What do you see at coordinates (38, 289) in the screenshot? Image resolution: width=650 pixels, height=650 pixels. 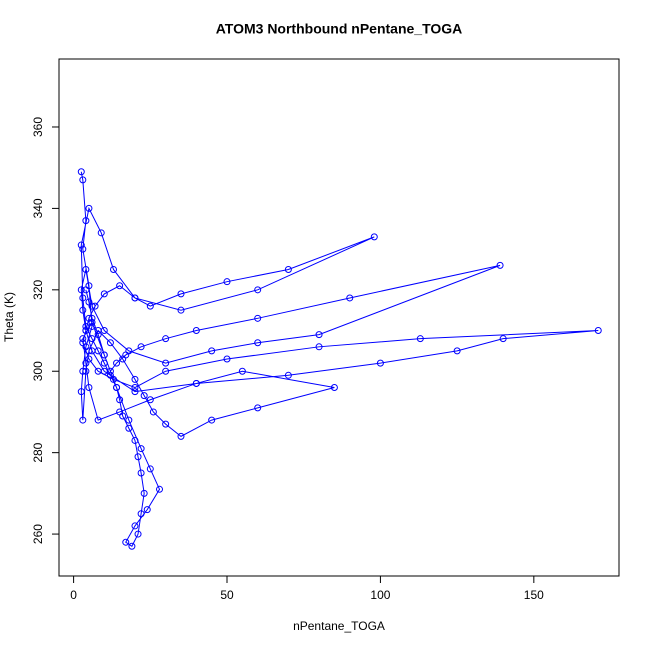 I see `y-tick-label: 320` at bounding box center [38, 289].